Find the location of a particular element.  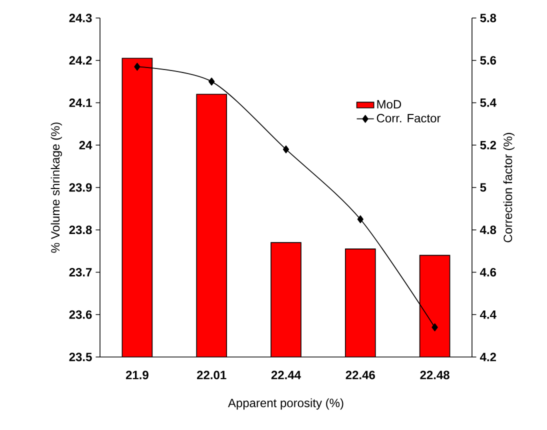

y2-tick-label: 4.2 is located at coordinates (488, 357).